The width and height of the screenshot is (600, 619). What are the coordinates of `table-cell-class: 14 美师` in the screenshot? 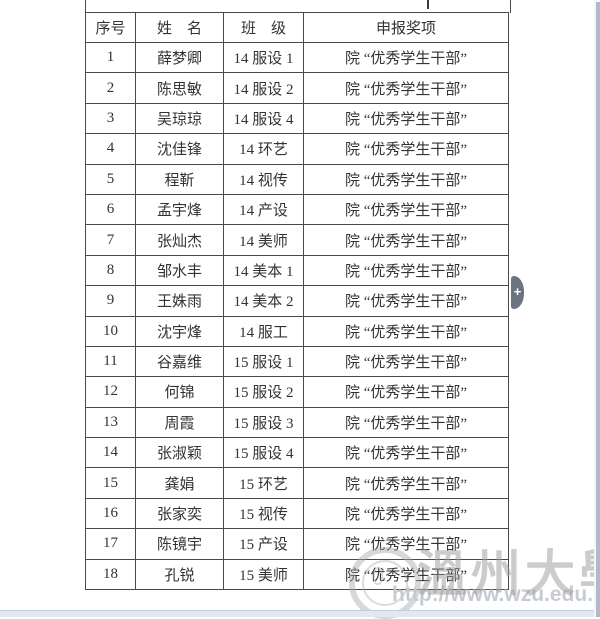 It's located at (263, 240).